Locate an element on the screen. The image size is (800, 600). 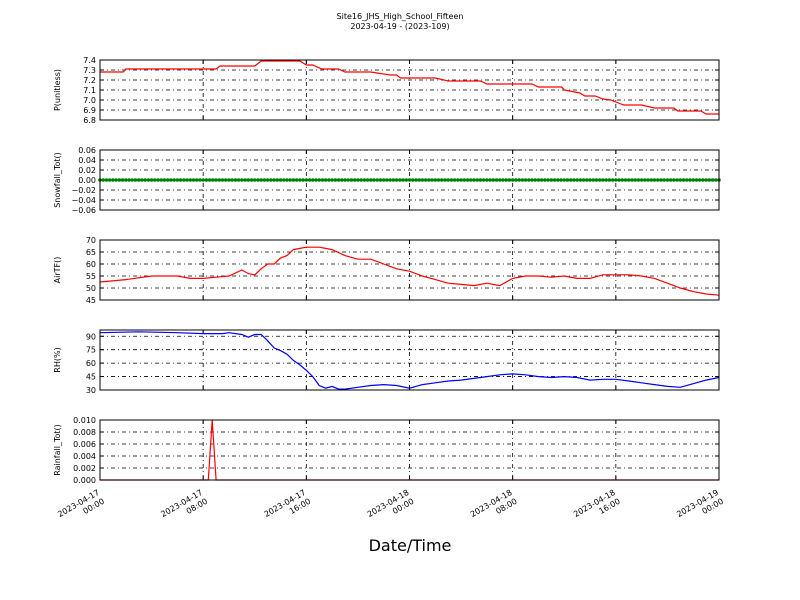
x-tick-label: 2023-04-1900:00 is located at coordinates (700, 508).